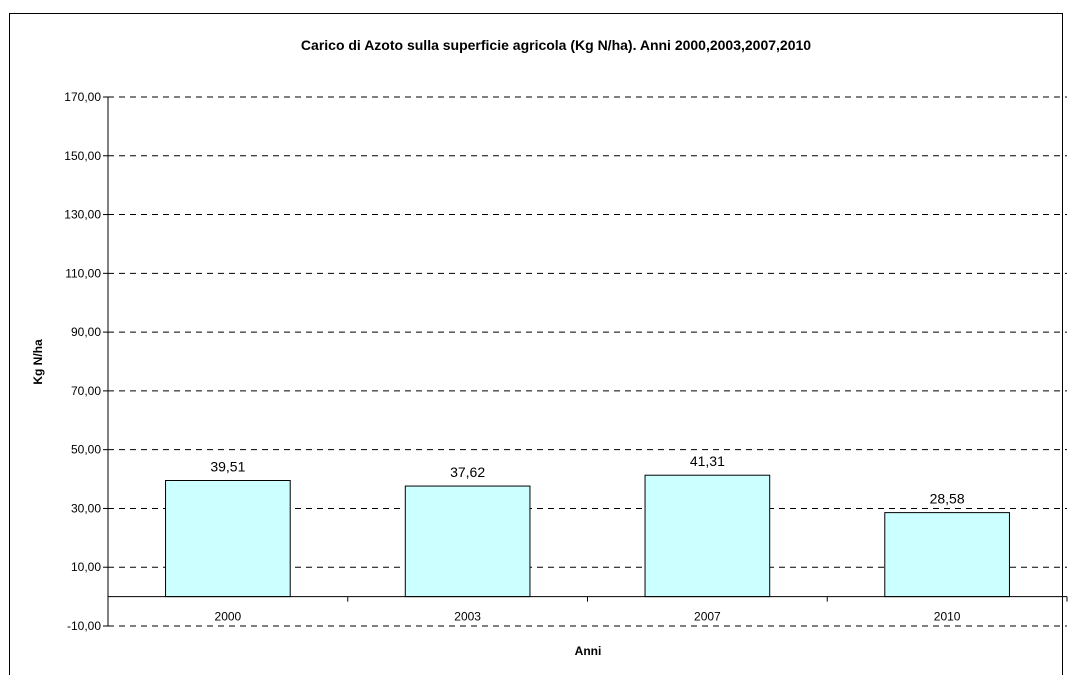 The height and width of the screenshot is (675, 1073). Describe the element at coordinates (707, 536) in the screenshot. I see `bar-2007` at that location.